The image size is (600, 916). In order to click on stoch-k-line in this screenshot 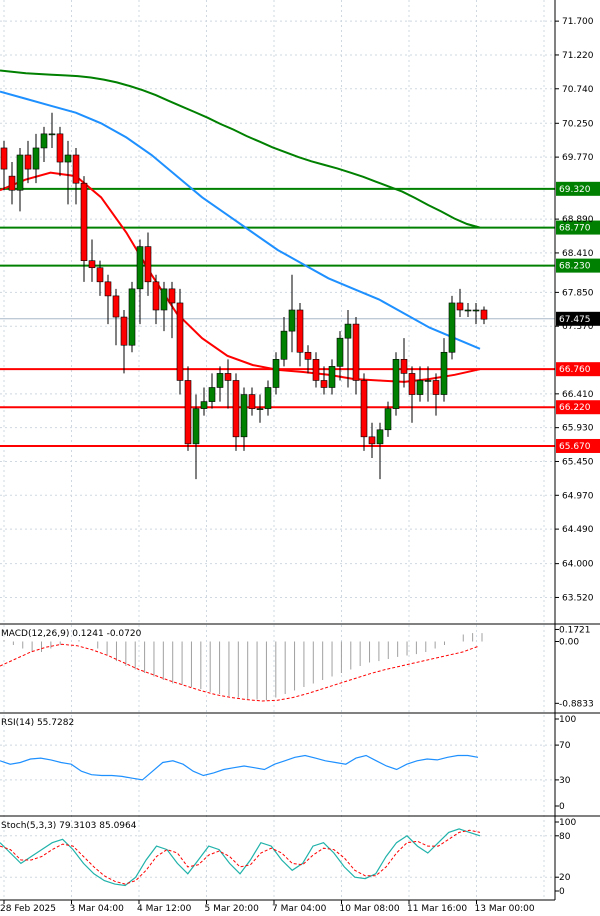, I will do `click(240, 857)`.